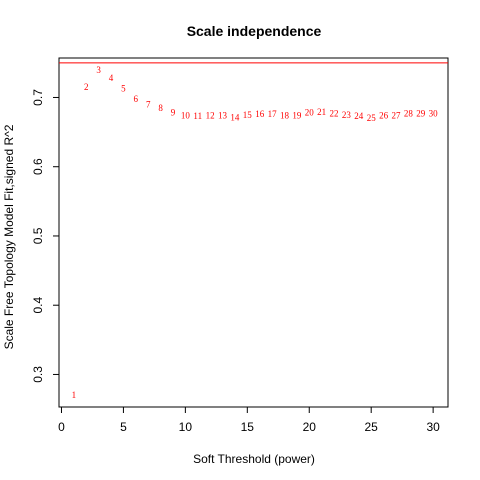 The image size is (480, 480). Describe the element at coordinates (321, 112) in the screenshot. I see `point-label-21: 21` at that location.